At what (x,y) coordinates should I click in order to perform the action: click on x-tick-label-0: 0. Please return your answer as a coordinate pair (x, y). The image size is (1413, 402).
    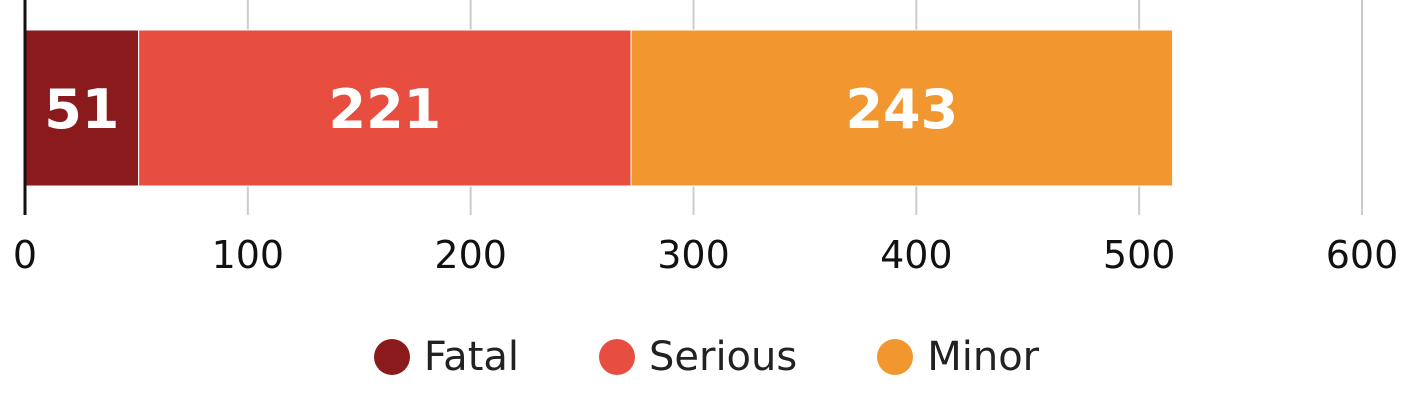
    Looking at the image, I should click on (25, 255).